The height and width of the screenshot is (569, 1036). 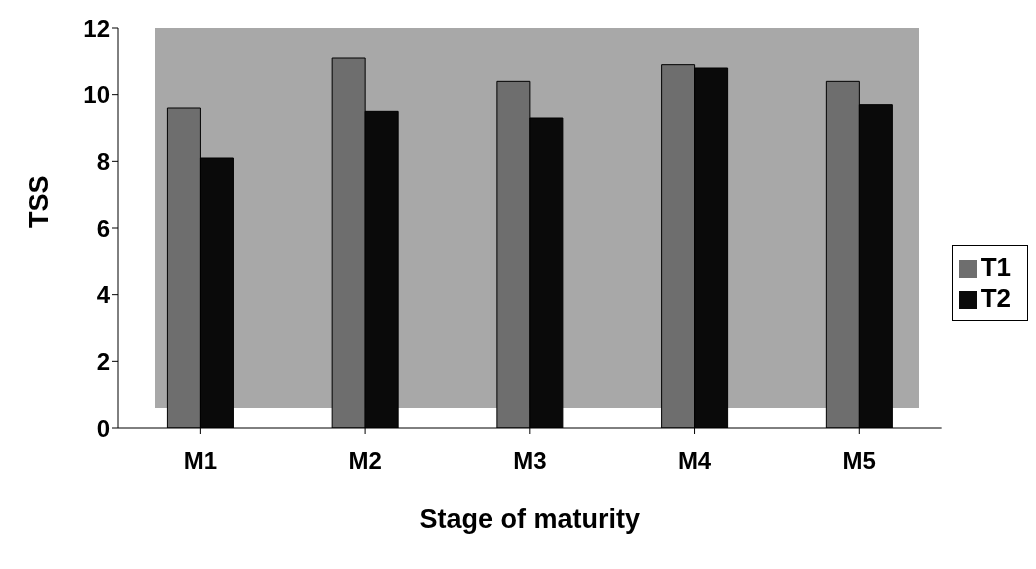 I want to click on y-tick-label: 6, so click(x=103, y=228).